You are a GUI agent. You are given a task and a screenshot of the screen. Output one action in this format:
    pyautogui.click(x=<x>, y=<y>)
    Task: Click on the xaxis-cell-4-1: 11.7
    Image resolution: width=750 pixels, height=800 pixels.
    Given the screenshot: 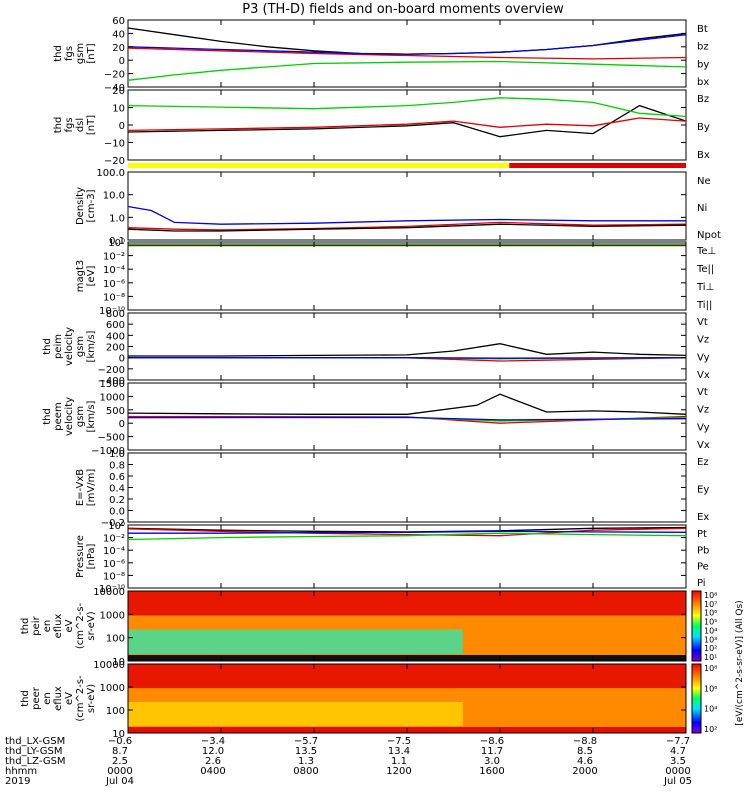 What is the action you would take?
    pyautogui.click(x=492, y=751)
    